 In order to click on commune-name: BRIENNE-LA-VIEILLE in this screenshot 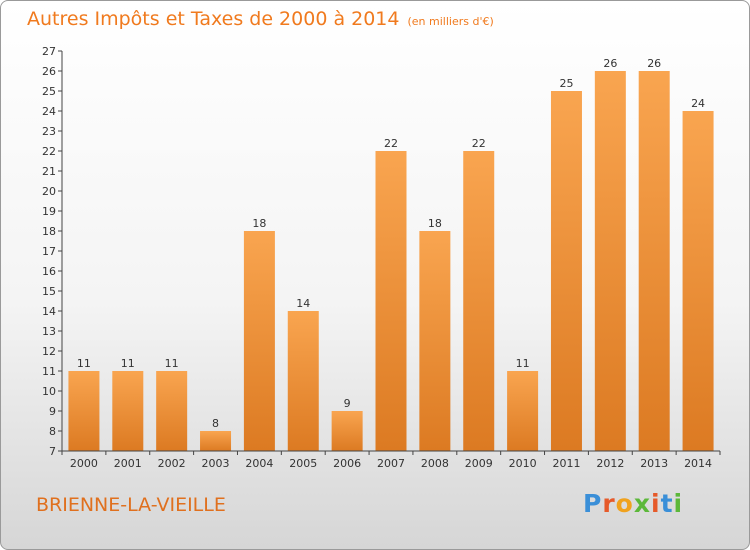, I will do `click(131, 505)`.